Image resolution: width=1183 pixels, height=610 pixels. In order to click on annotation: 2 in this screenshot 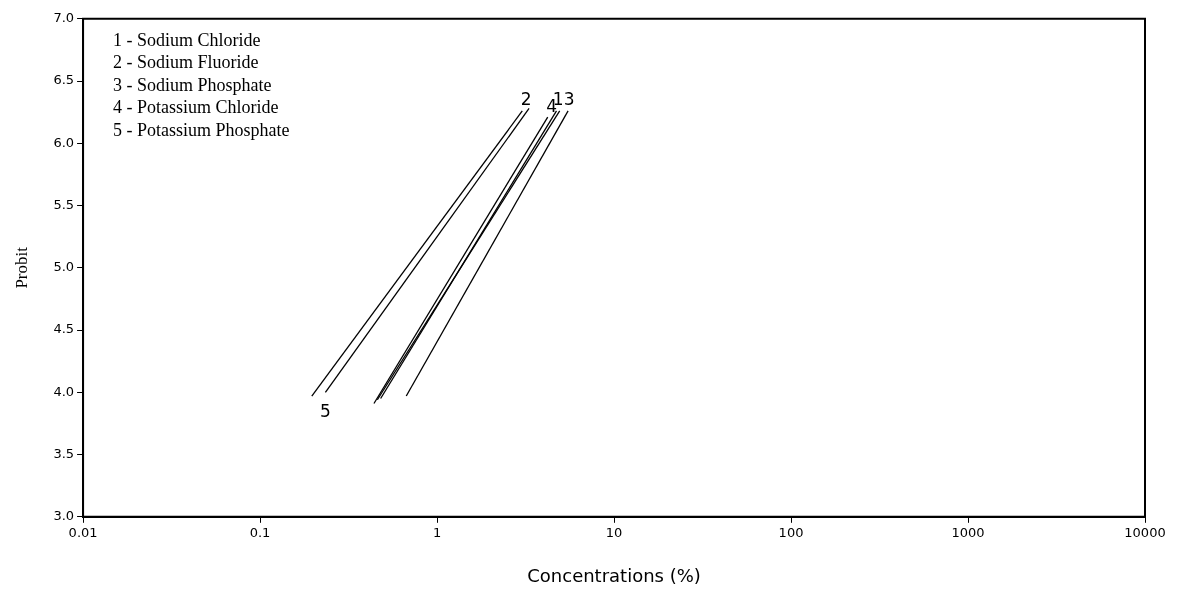, I will do `click(526, 99)`.